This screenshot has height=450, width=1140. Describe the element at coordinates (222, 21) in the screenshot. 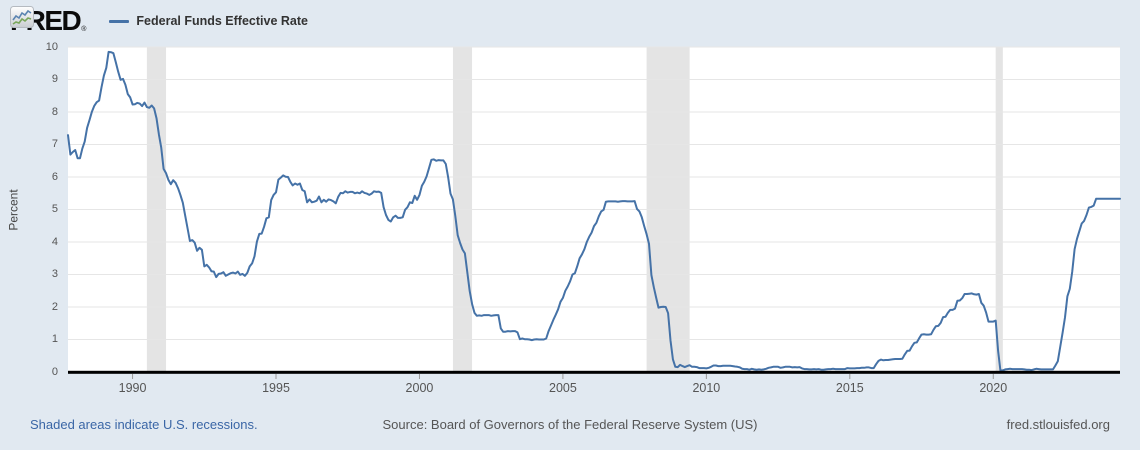

I see `legend-label: Federal Funds Effective Rate` at that location.